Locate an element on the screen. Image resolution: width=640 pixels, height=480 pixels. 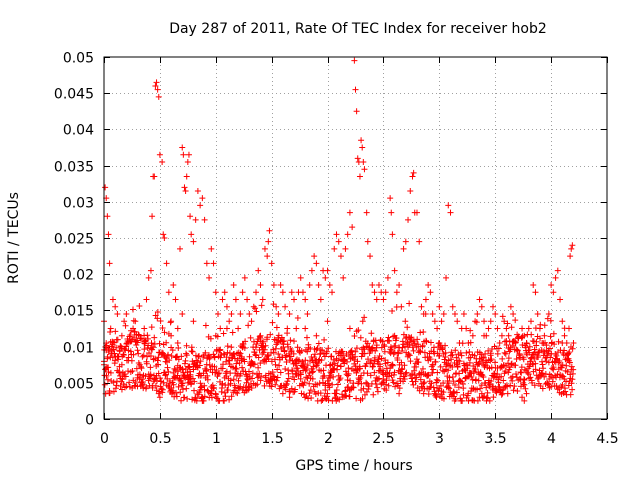
y-tick-label: 0.04 is located at coordinates (78, 131).